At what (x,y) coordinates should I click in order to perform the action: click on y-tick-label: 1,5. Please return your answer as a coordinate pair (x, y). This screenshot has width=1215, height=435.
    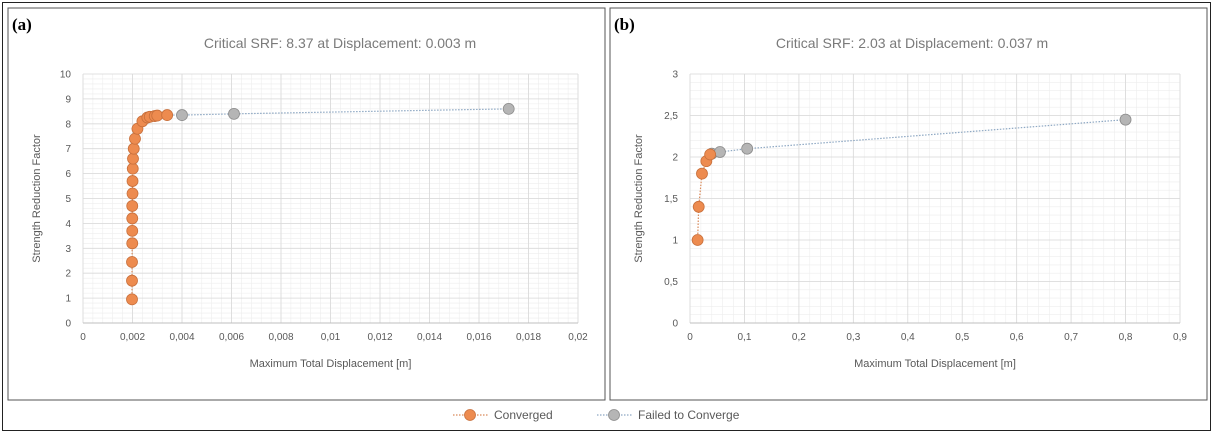
    Looking at the image, I should click on (671, 199).